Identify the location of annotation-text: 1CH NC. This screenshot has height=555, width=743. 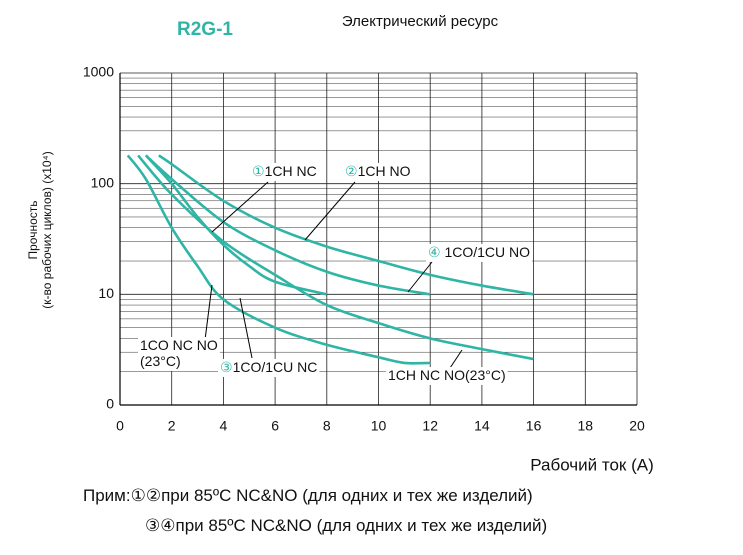
(291, 171).